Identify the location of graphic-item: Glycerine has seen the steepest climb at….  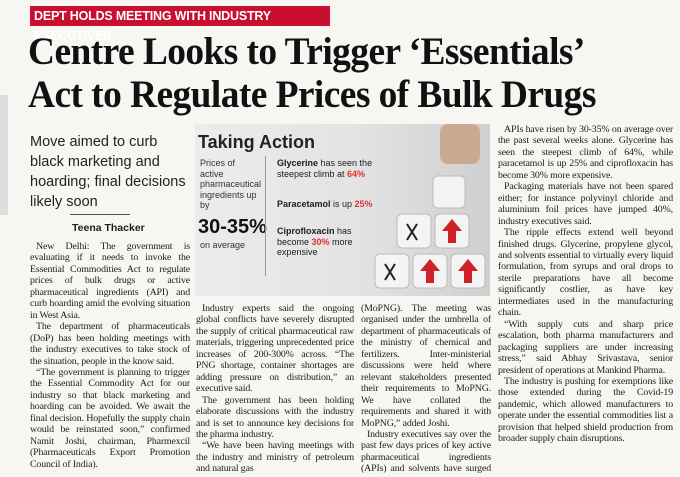
(327, 168).